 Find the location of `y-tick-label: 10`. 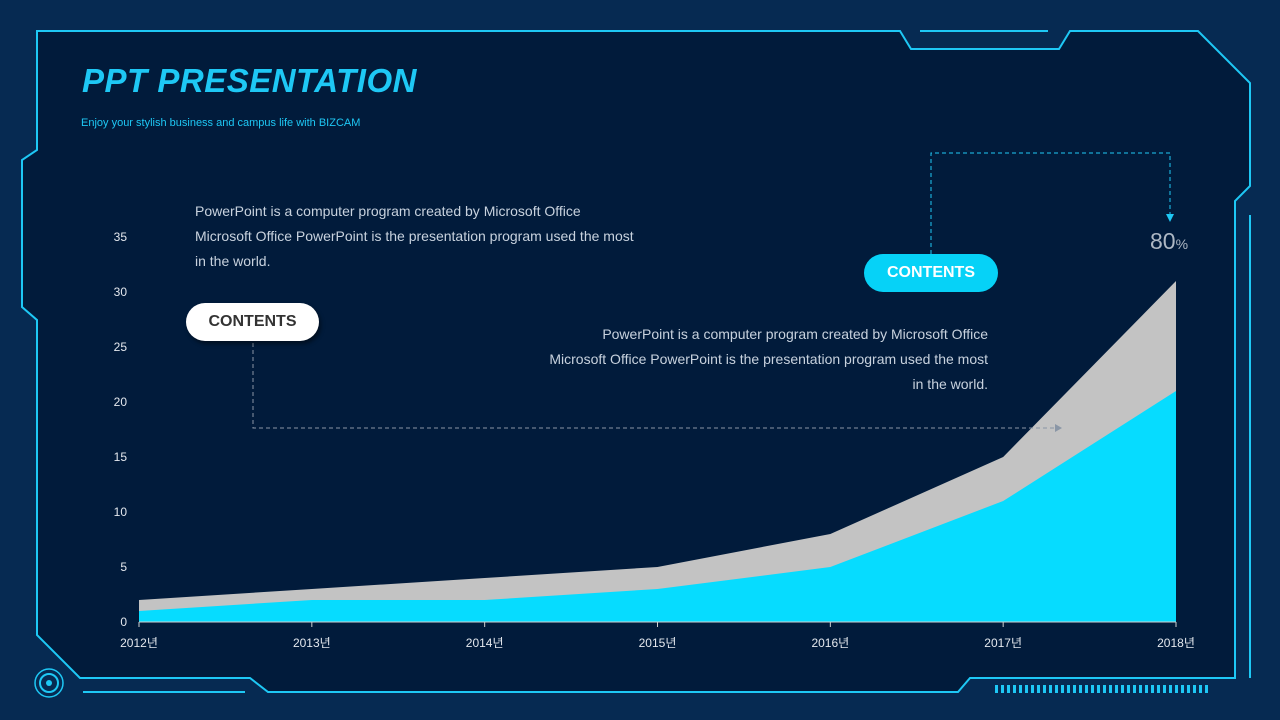

y-tick-label: 10 is located at coordinates (121, 512).